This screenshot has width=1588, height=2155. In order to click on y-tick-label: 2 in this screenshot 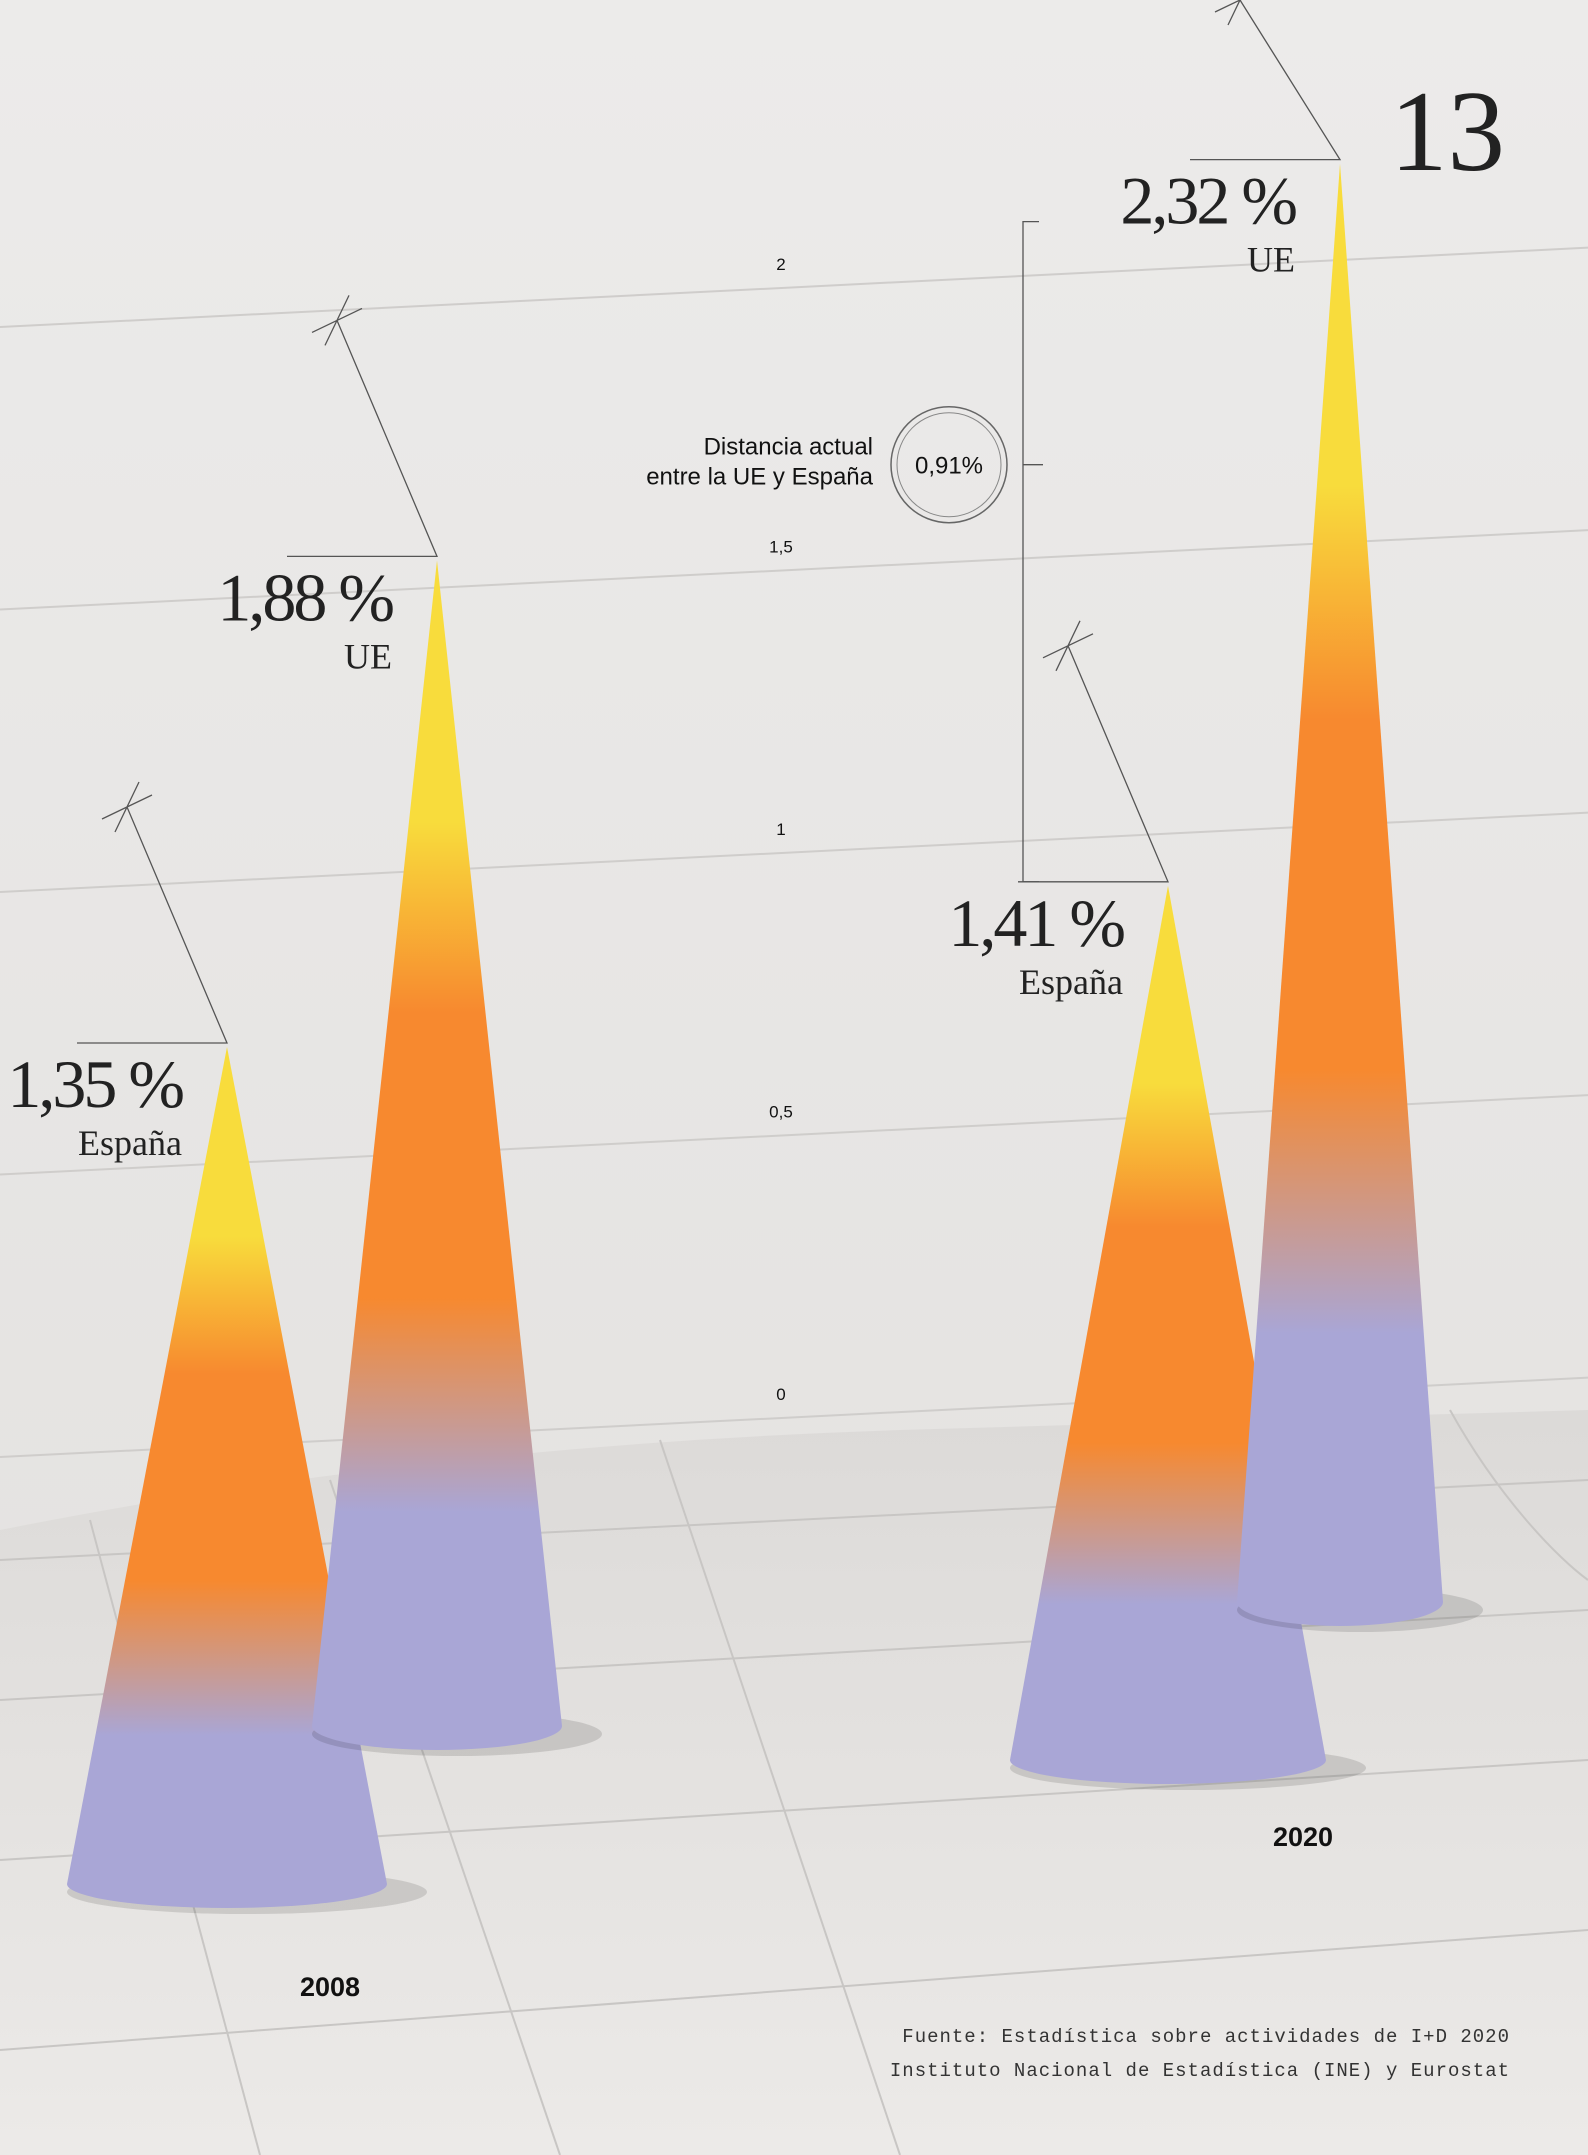, I will do `click(780, 264)`.